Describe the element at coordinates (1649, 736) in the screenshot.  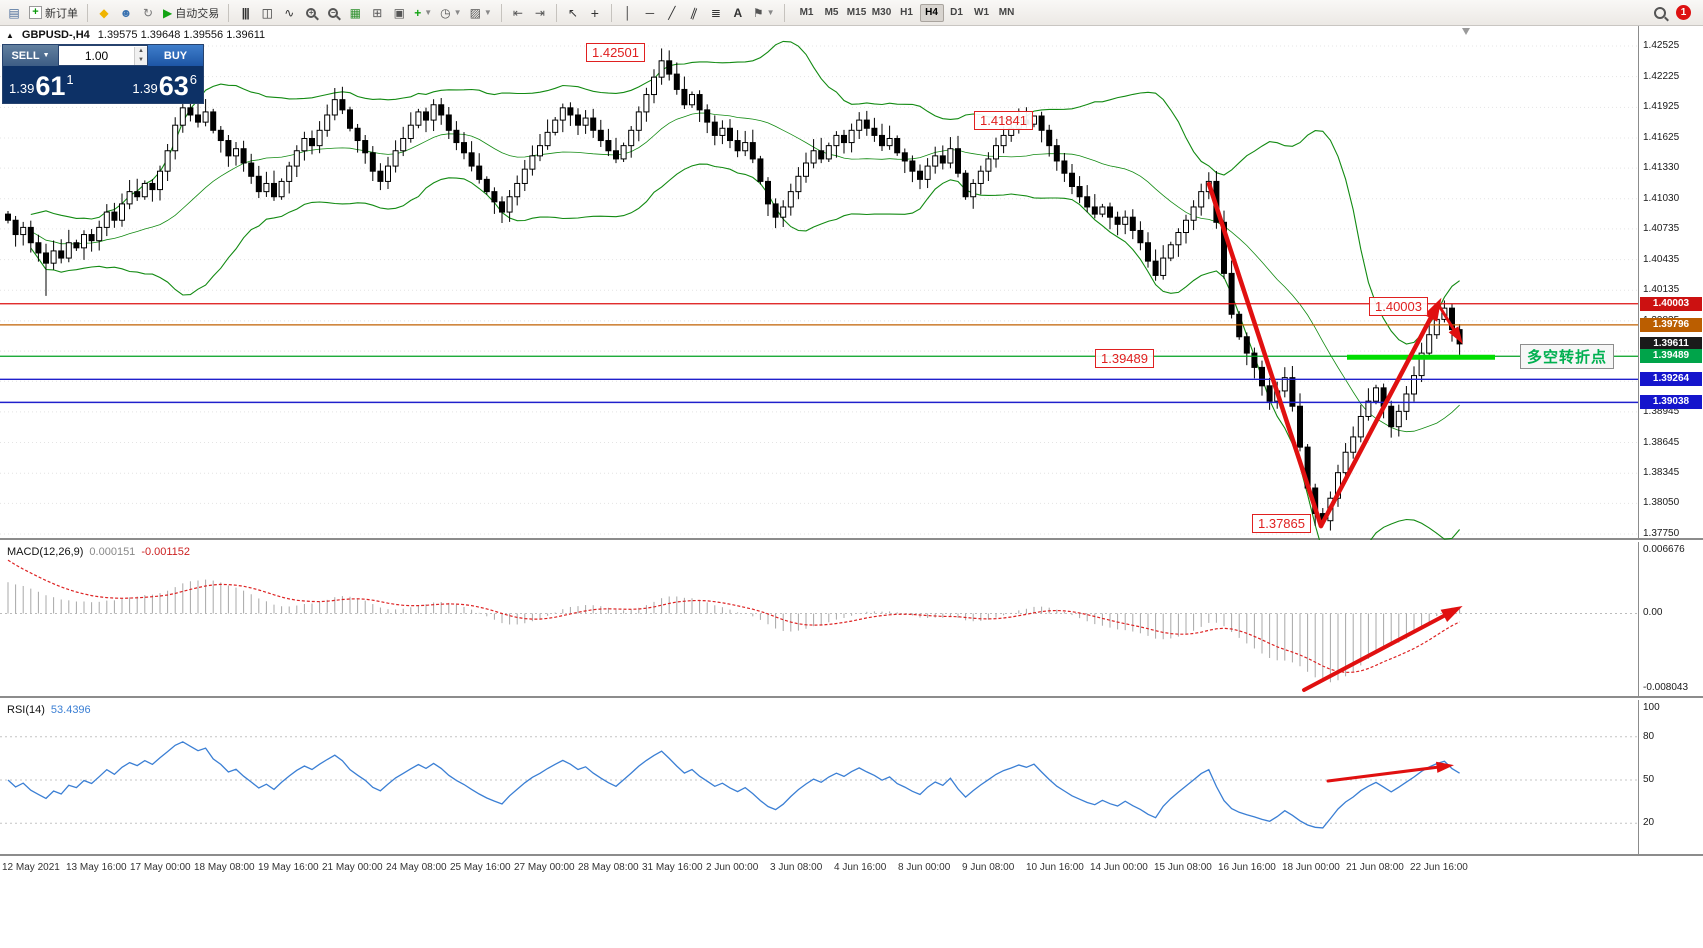
I see `rsi-scale-label: 80` at that location.